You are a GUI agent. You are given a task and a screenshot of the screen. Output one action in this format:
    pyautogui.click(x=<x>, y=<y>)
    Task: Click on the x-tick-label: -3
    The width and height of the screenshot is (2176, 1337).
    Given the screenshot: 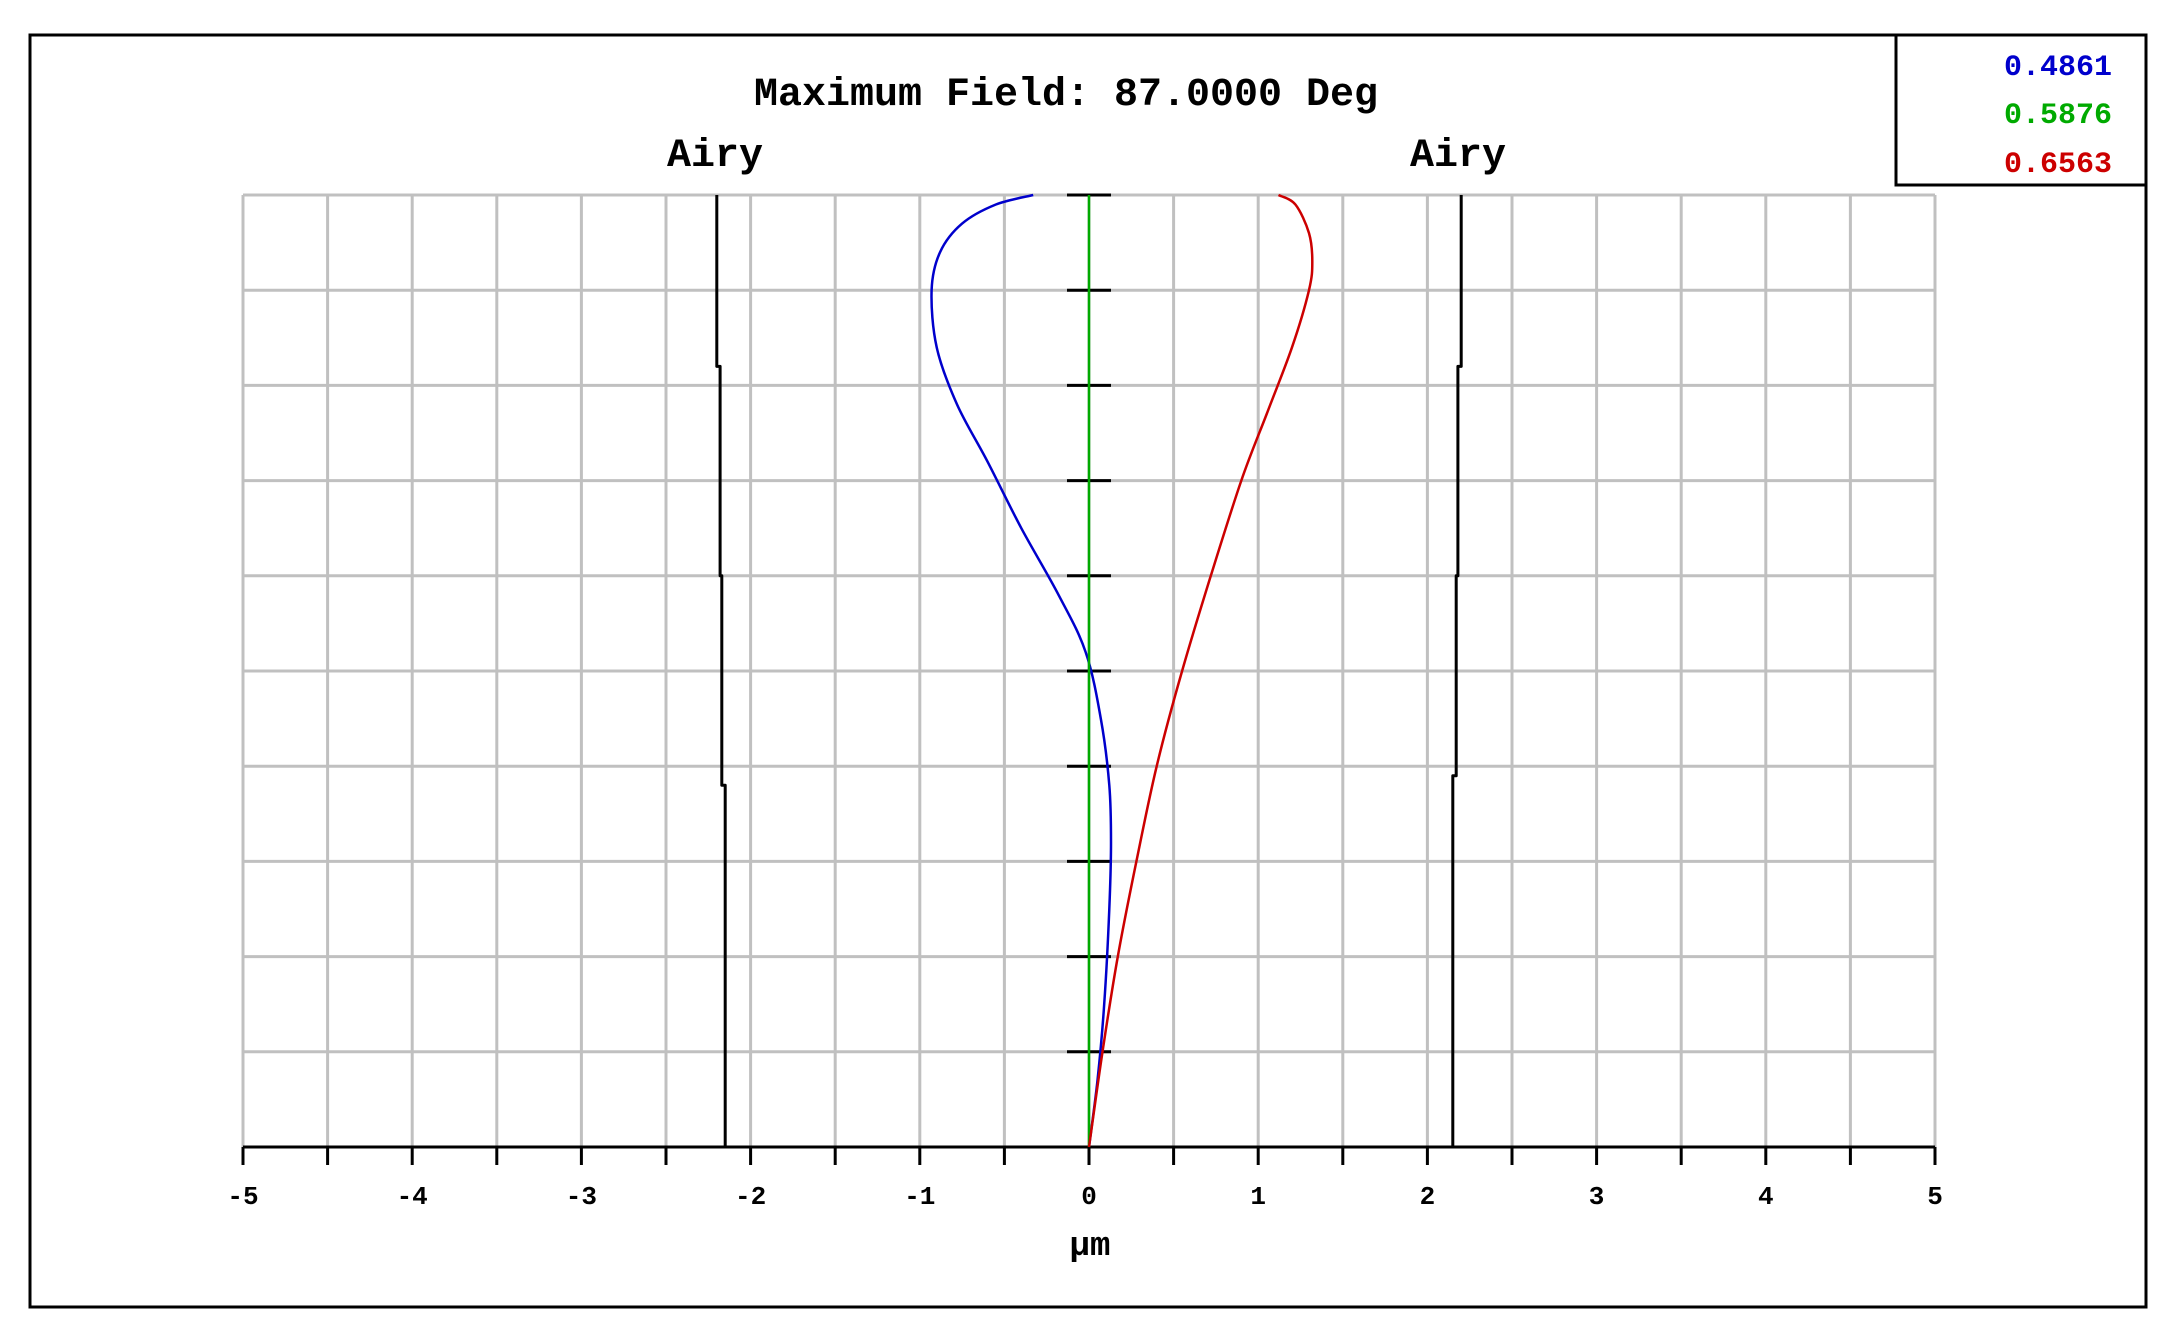 What is the action you would take?
    pyautogui.click(x=581, y=1197)
    